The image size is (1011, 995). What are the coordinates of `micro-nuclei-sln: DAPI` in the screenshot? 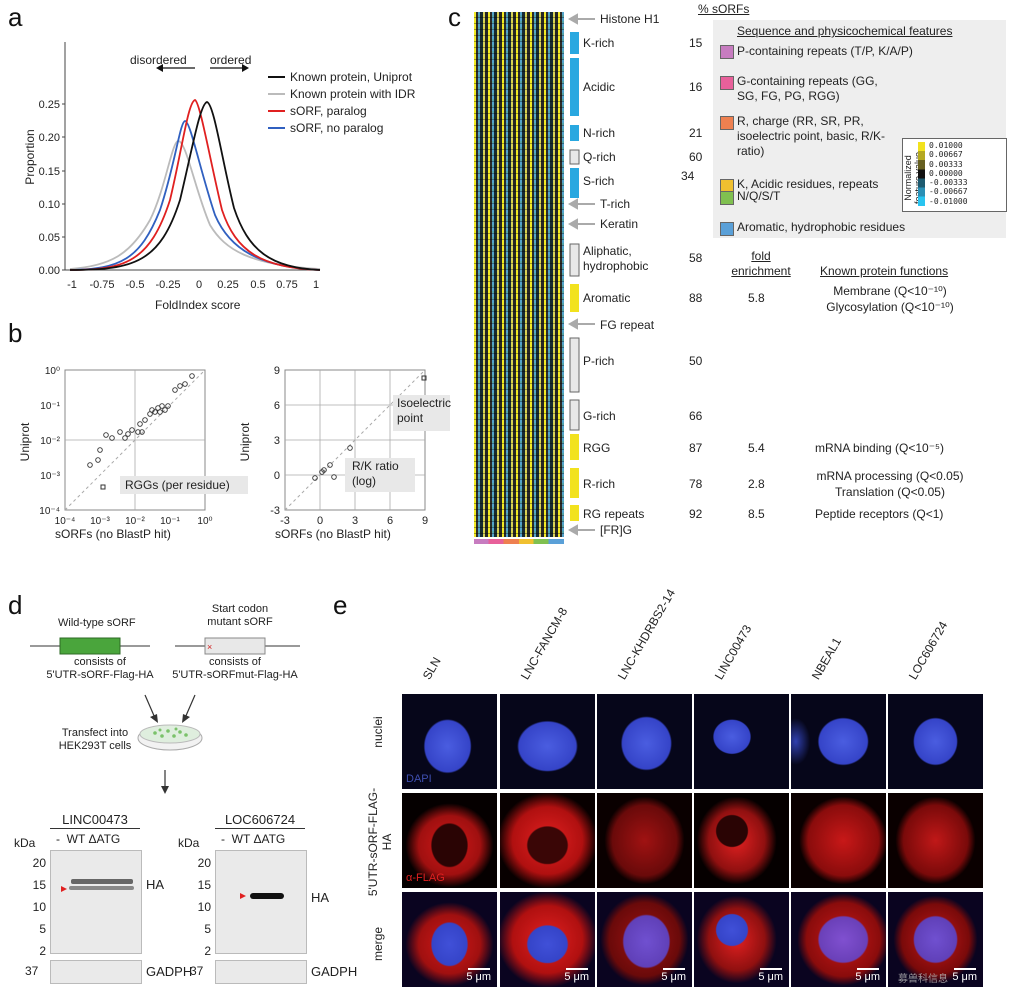 It's located at (449, 741).